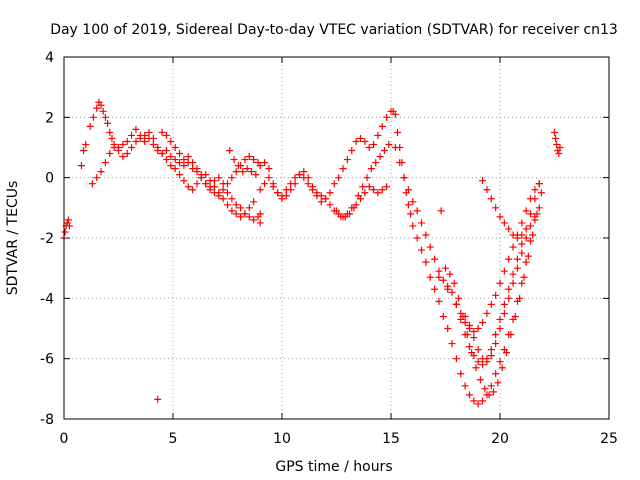 The width and height of the screenshot is (640, 480). What do you see at coordinates (49, 179) in the screenshot?
I see `y-tick-label: 0` at bounding box center [49, 179].